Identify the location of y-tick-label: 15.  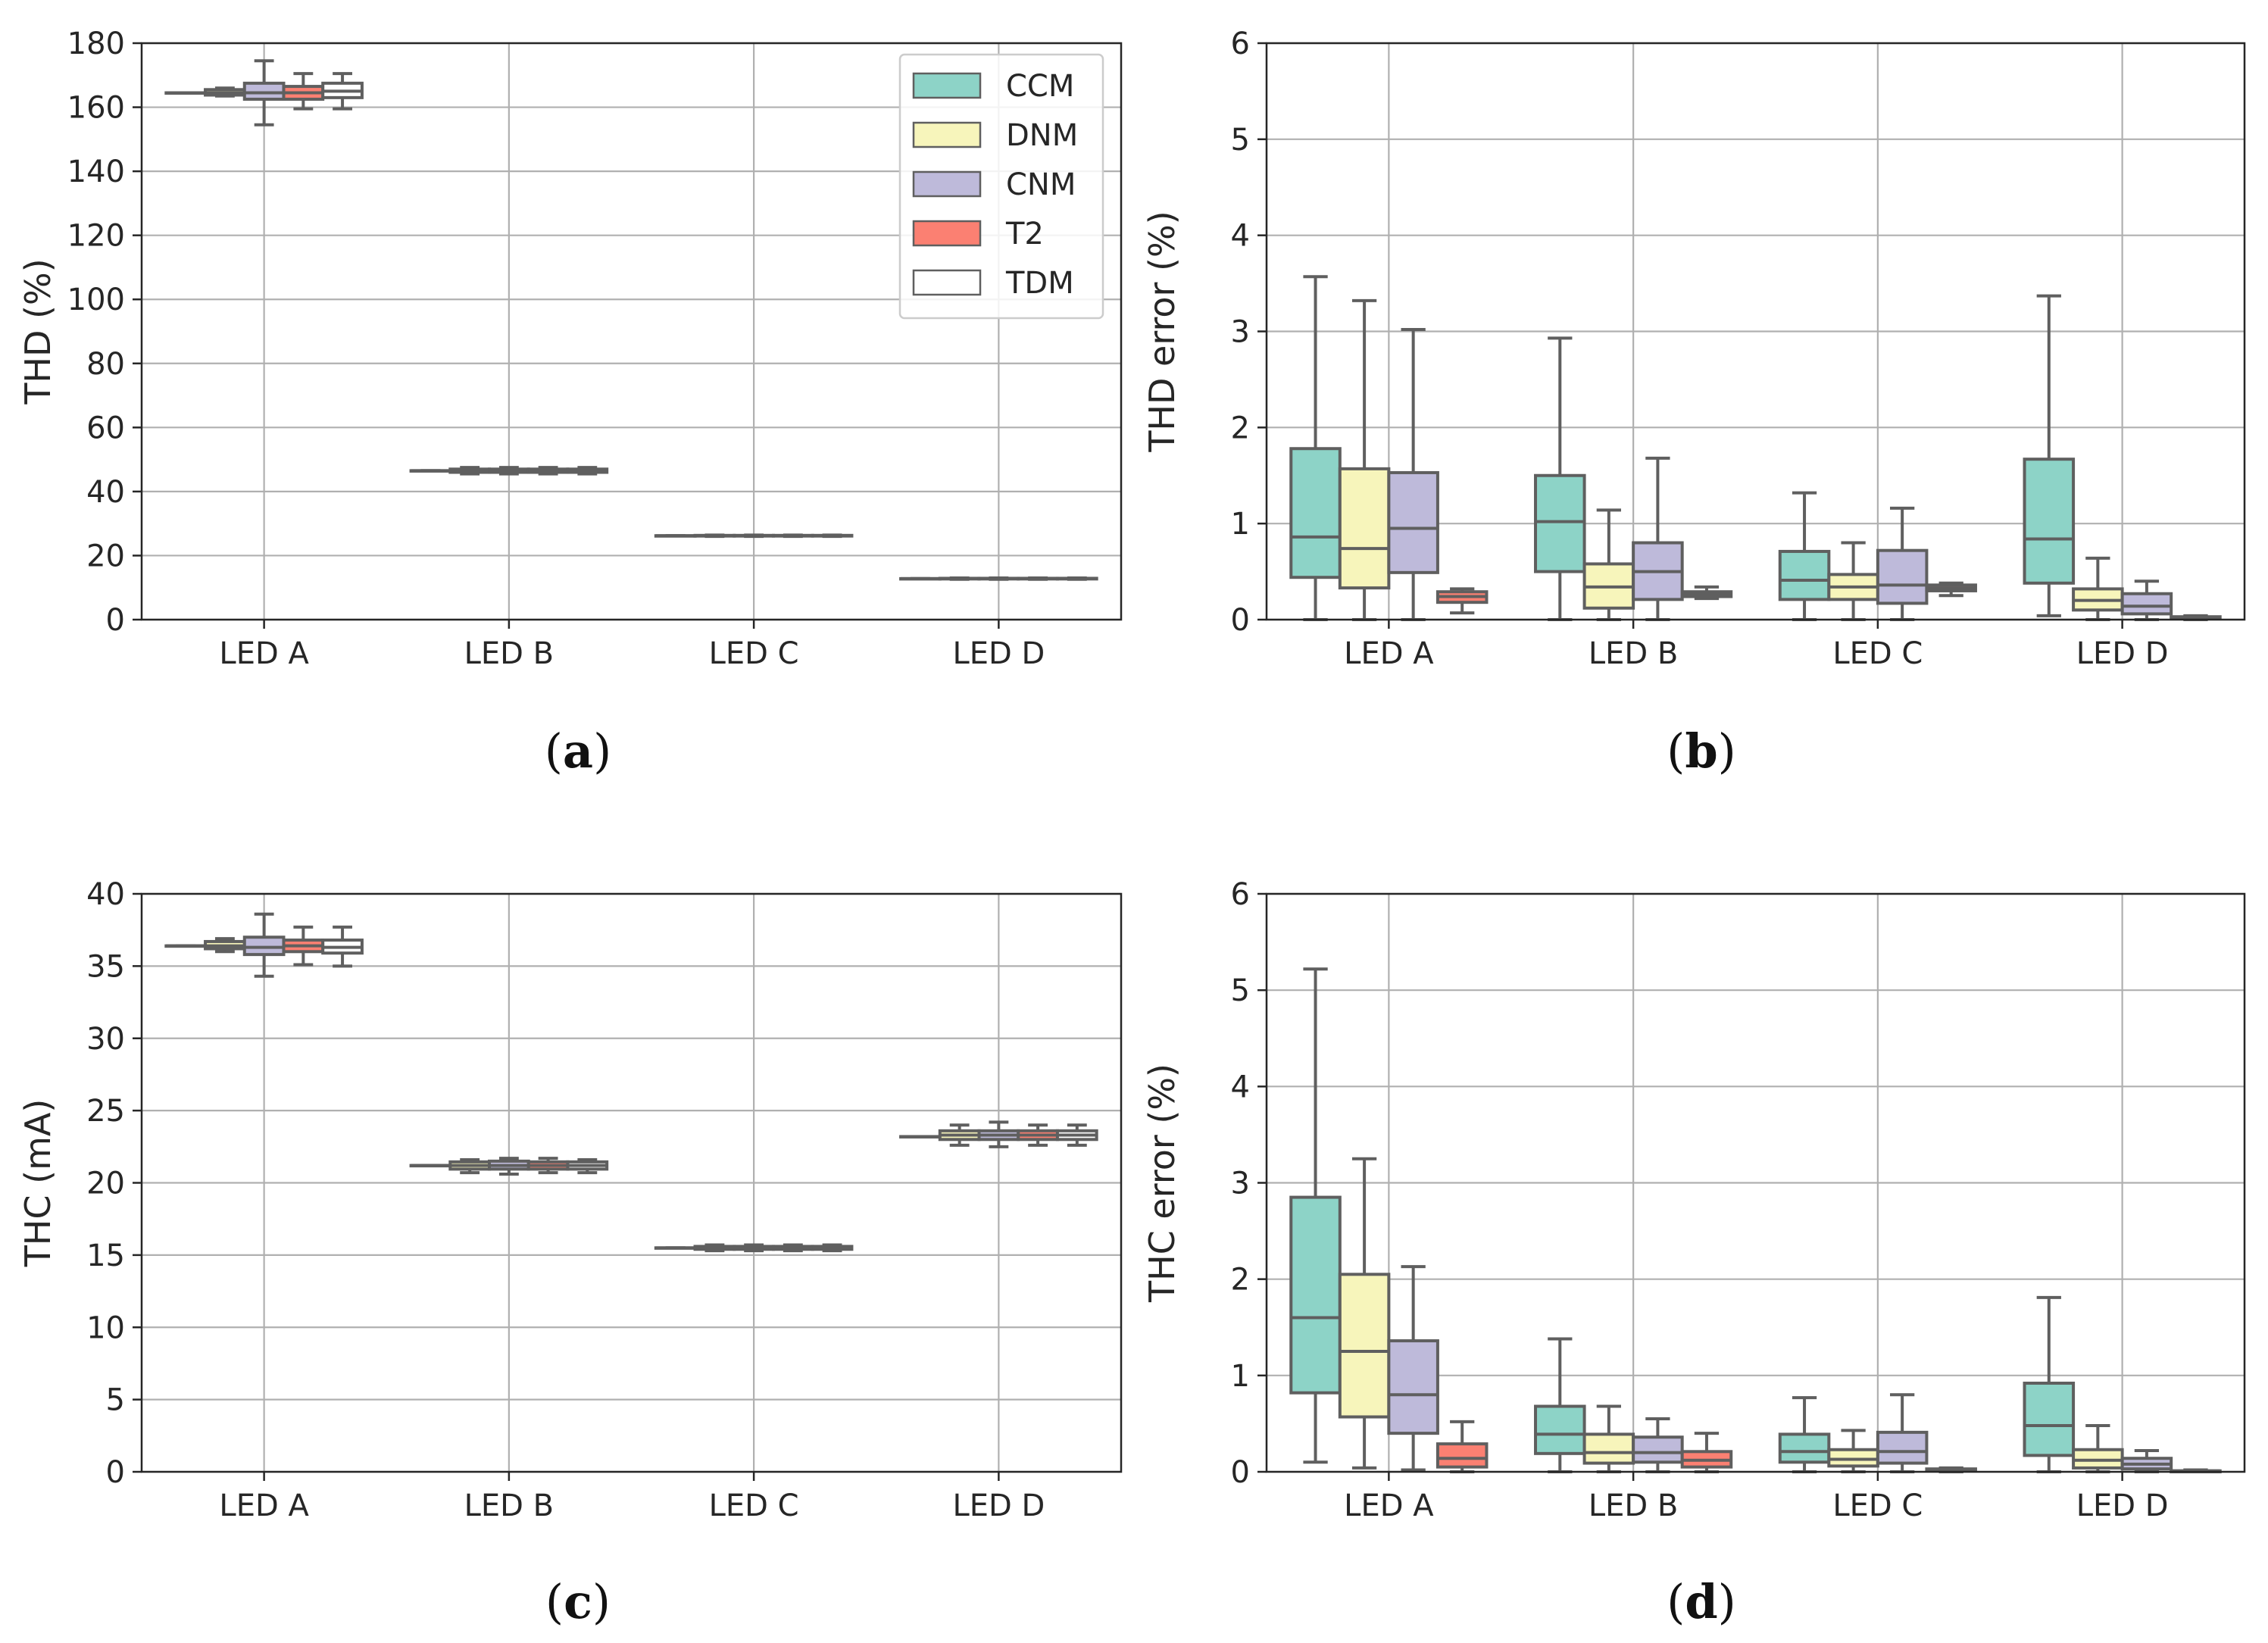
(105, 1255).